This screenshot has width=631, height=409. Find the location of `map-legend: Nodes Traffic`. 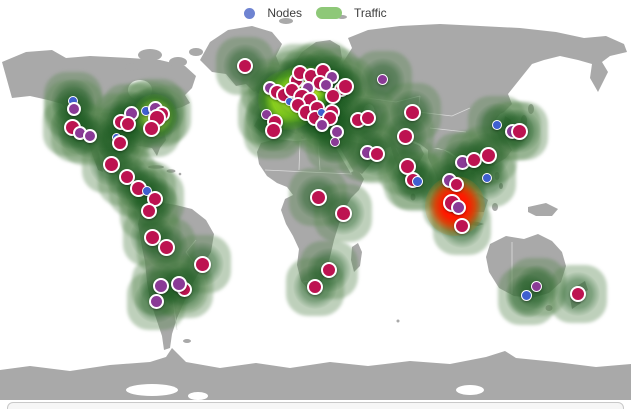

map-legend: Nodes Traffic is located at coordinates (315, 13).